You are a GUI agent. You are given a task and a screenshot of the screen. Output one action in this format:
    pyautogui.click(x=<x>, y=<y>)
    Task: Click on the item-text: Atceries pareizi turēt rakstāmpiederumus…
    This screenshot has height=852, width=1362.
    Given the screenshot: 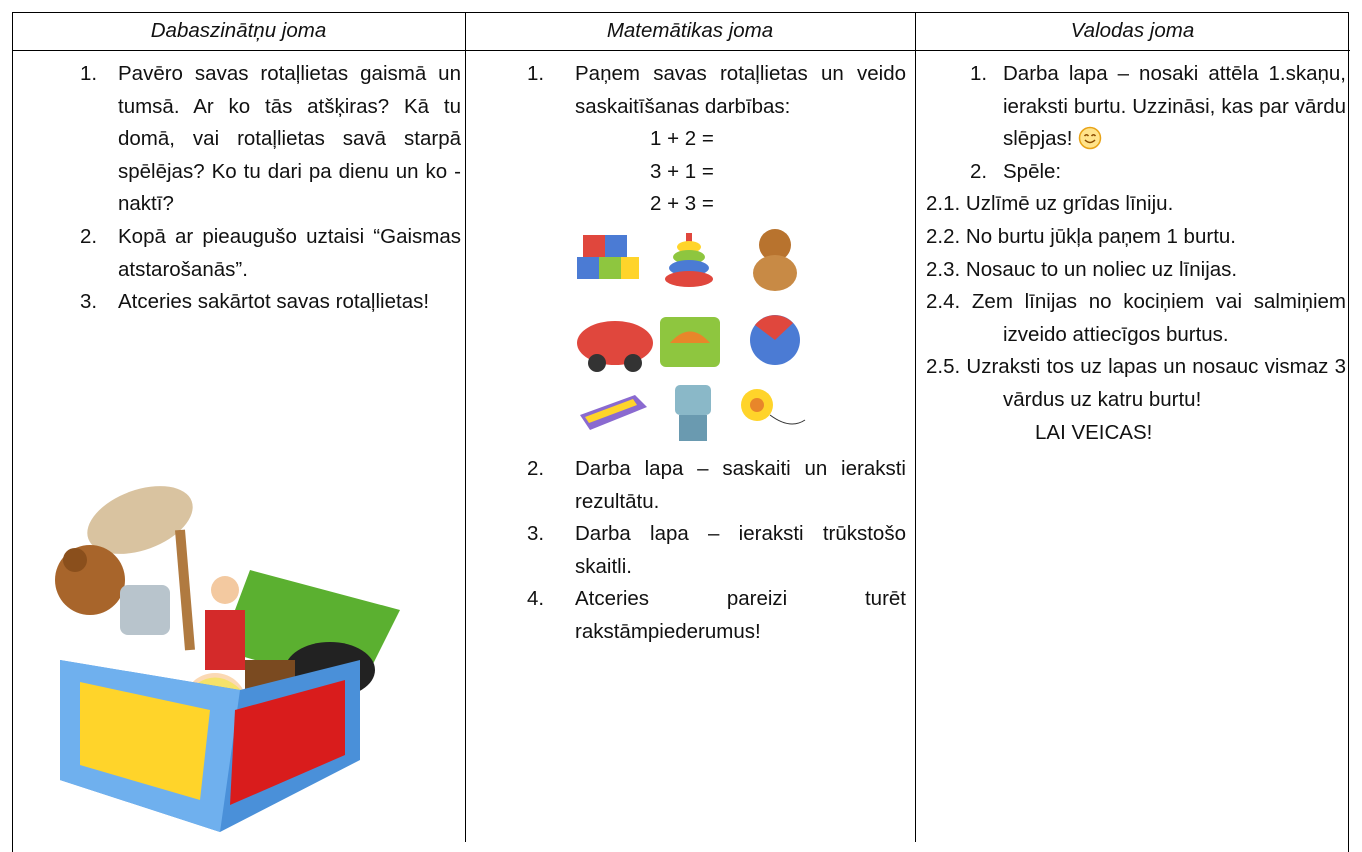 What is the action you would take?
    pyautogui.click(x=740, y=615)
    